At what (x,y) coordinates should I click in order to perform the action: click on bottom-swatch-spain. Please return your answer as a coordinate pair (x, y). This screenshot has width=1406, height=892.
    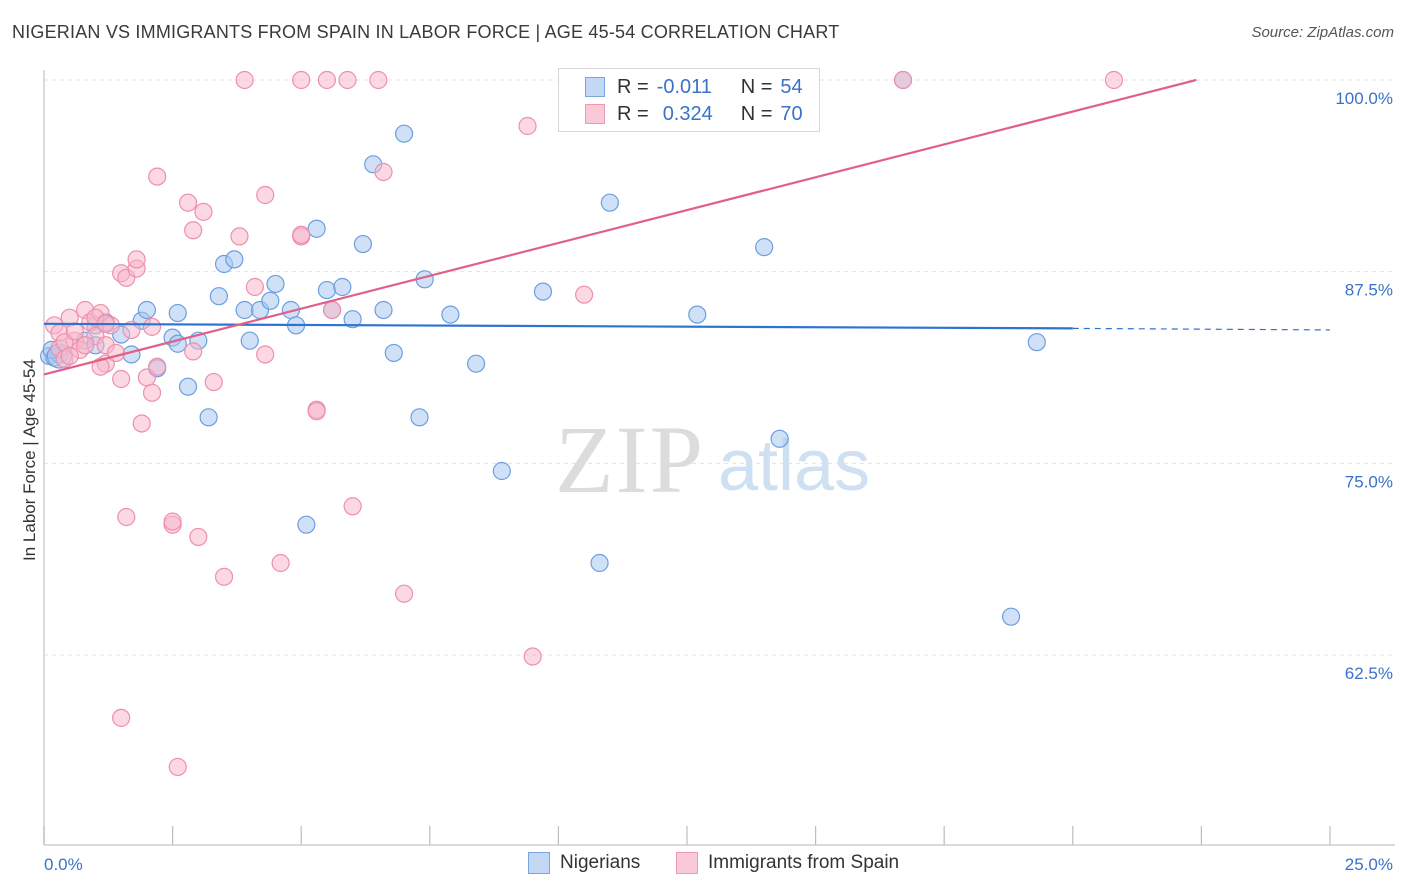
    Looking at the image, I should click on (687, 863).